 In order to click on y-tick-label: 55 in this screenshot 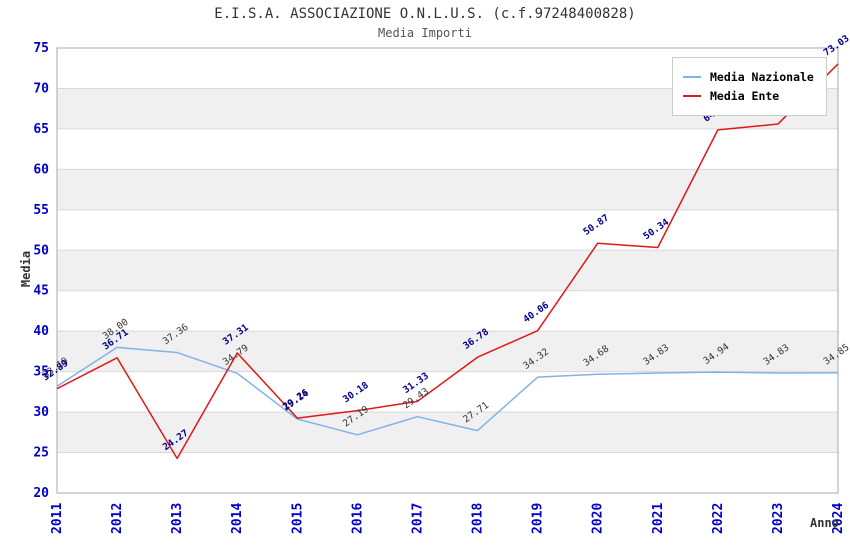, I will do `click(41, 210)`.